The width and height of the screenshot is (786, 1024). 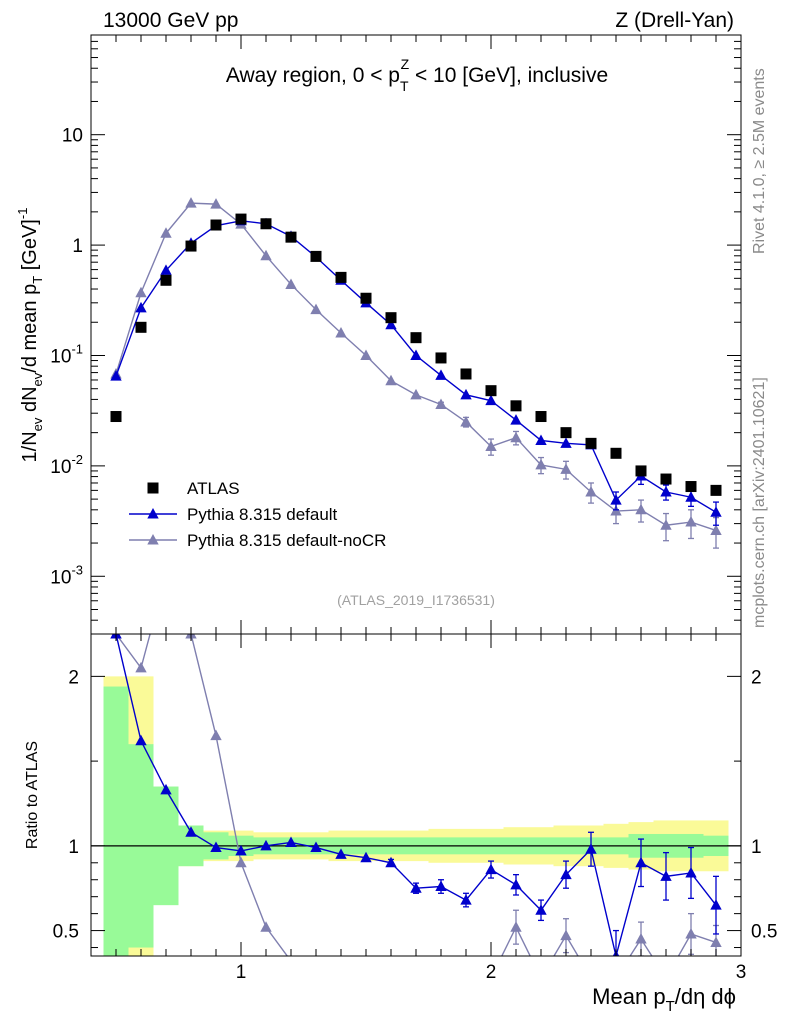 What do you see at coordinates (759, 502) in the screenshot?
I see `mcplots-label: mcplots.cern.ch [arXiv:2401.10621]` at bounding box center [759, 502].